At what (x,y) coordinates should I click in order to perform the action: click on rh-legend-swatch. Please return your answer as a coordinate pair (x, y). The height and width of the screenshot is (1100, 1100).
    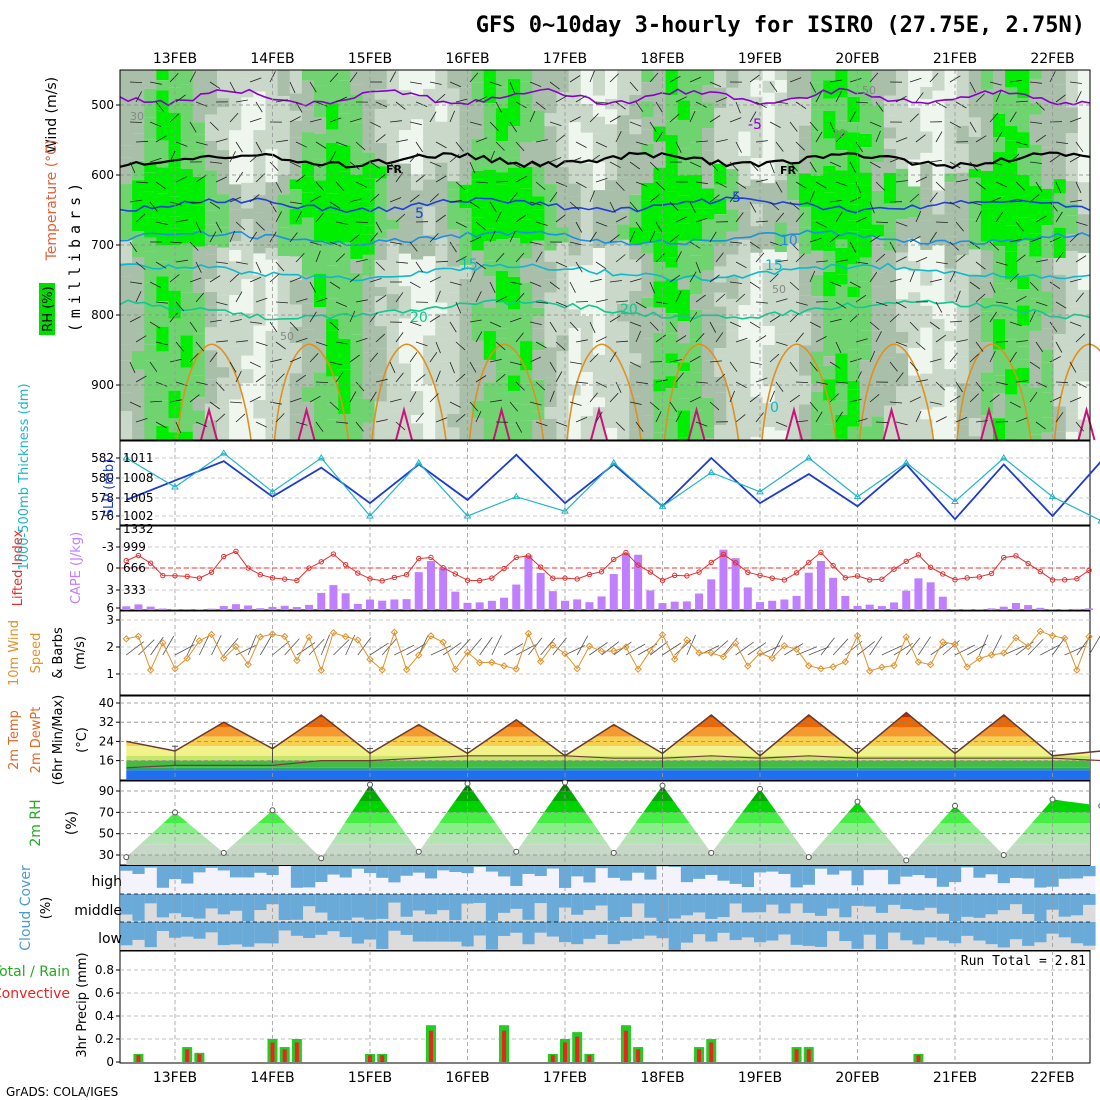
    Looking at the image, I should click on (47, 309).